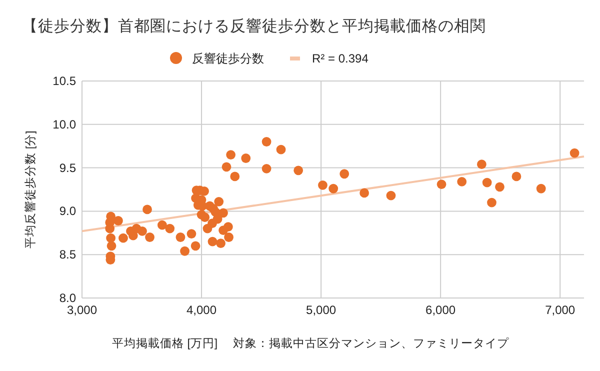  I want to click on x-tick-label: 5,000, so click(321, 310).